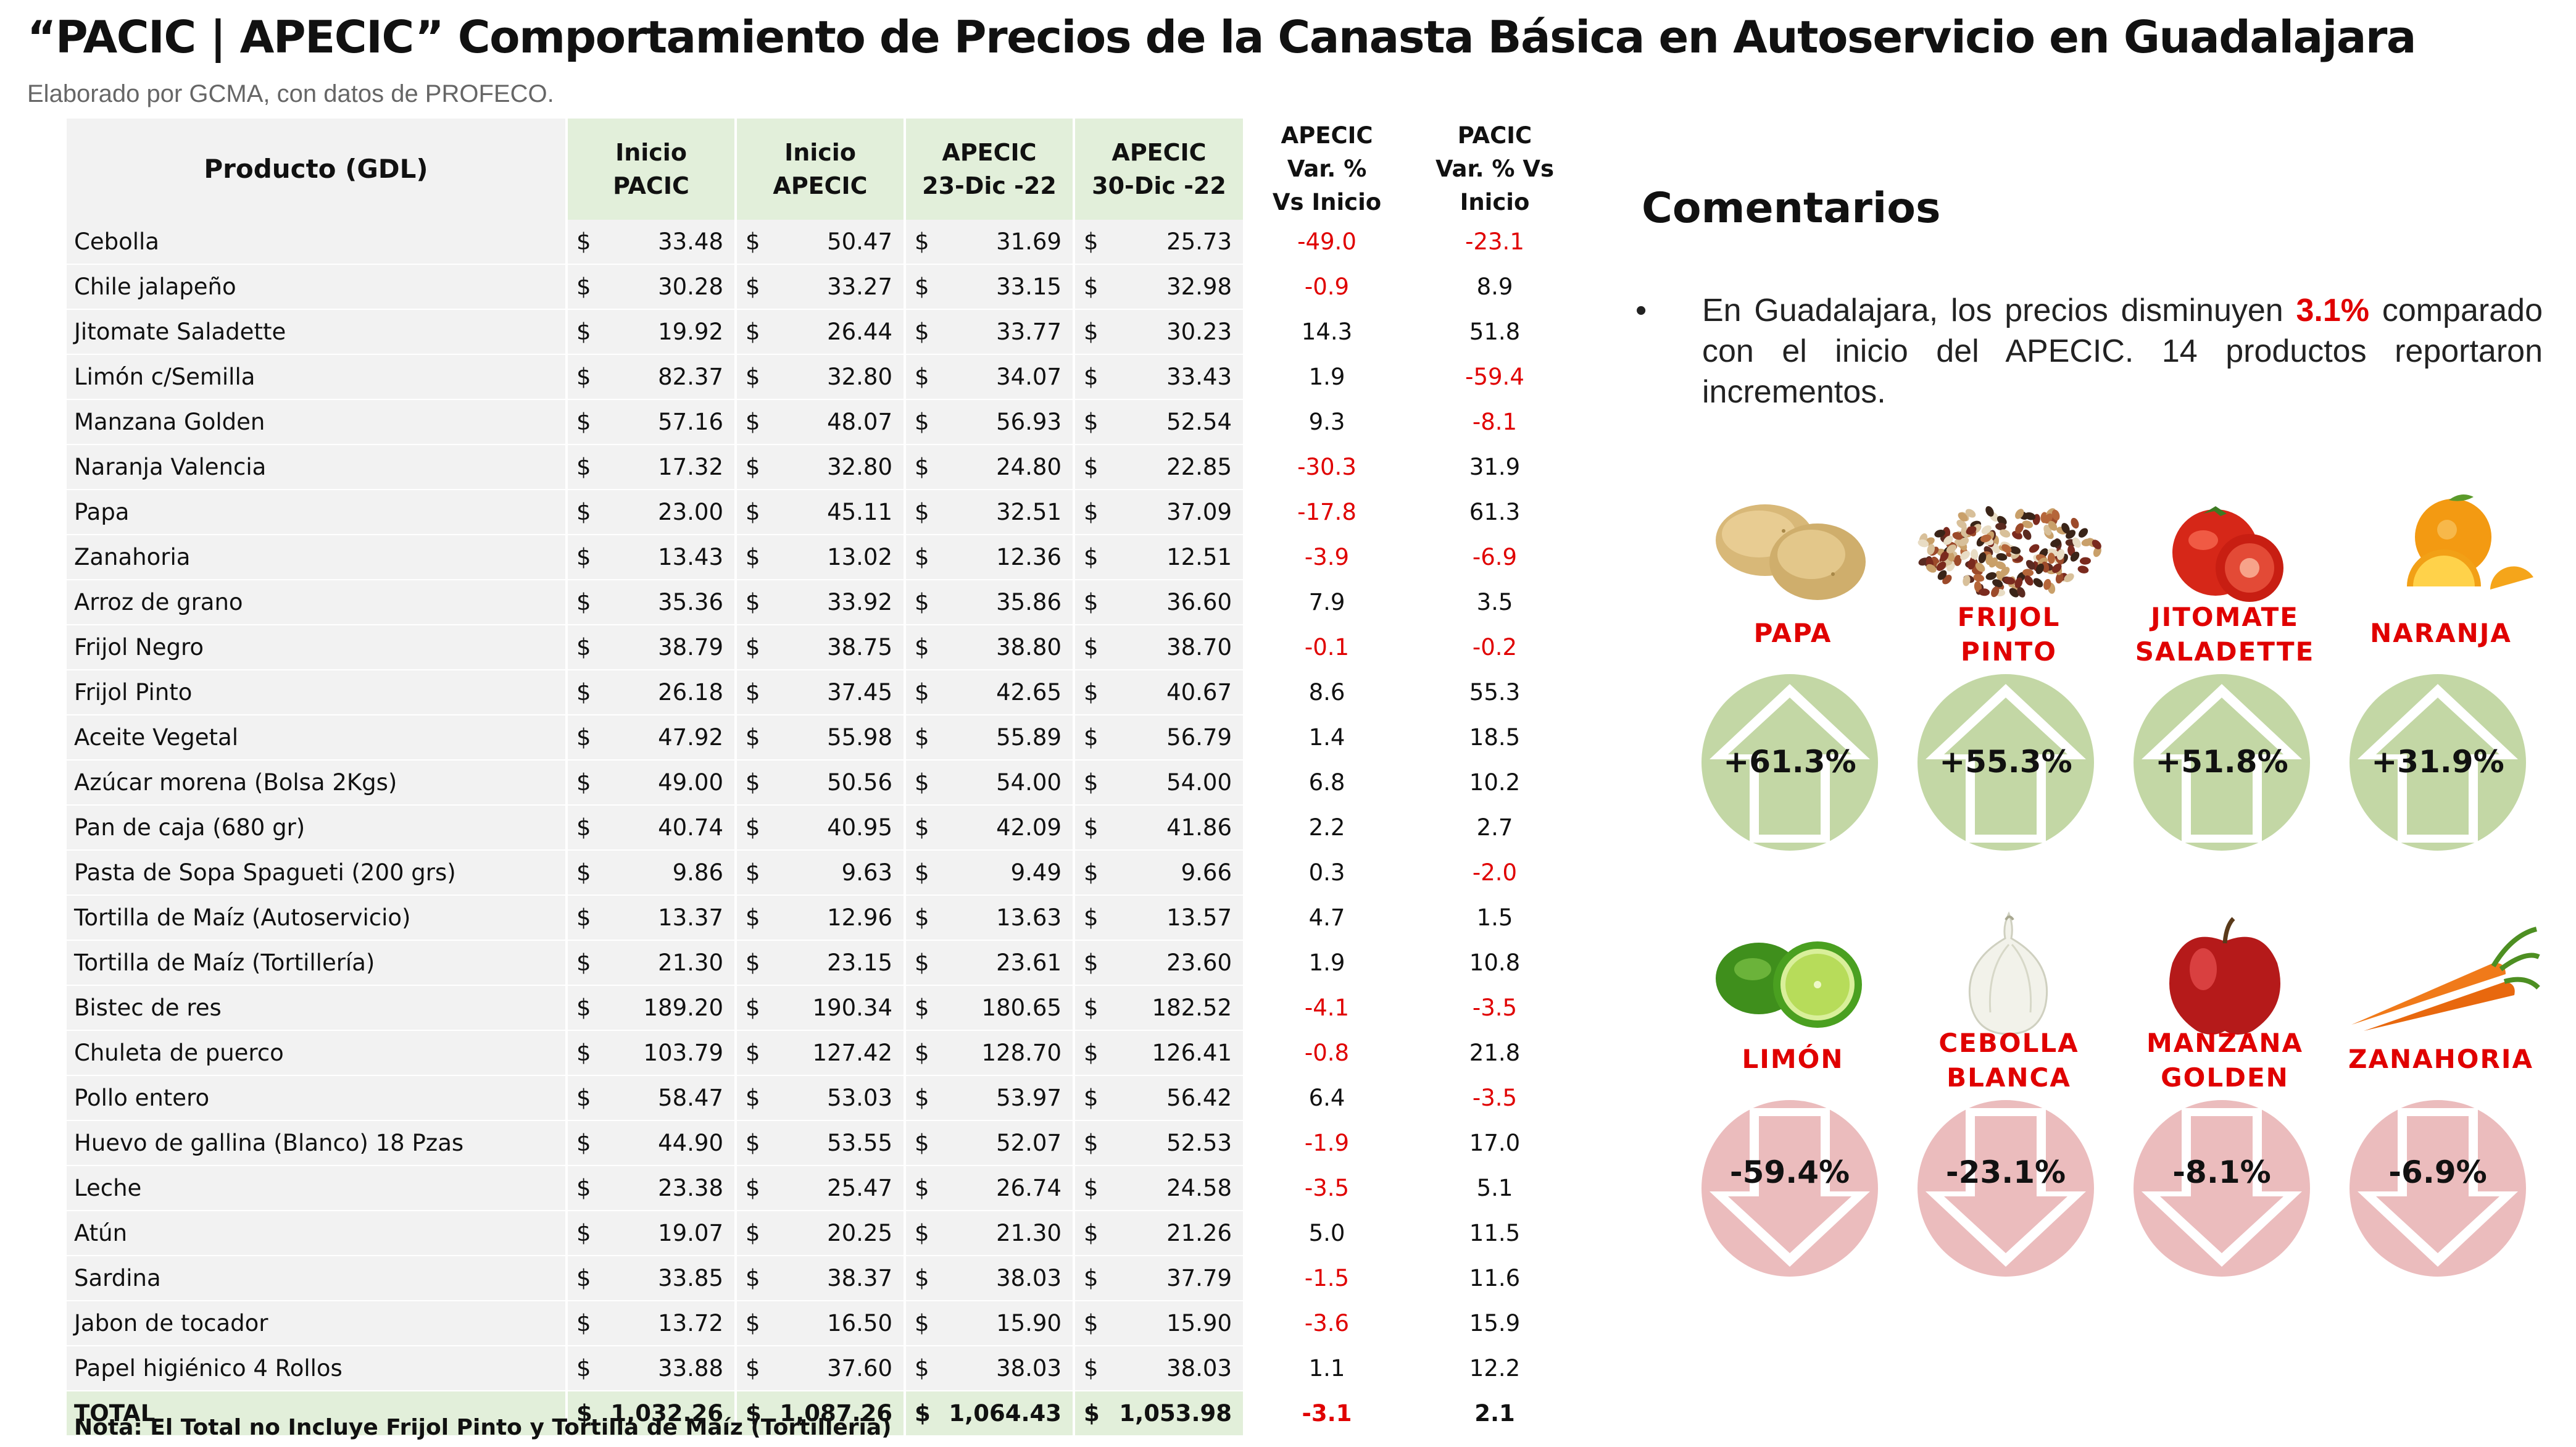 This screenshot has height=1447, width=2576. I want to click on price-cell: $31.69, so click(989, 242).